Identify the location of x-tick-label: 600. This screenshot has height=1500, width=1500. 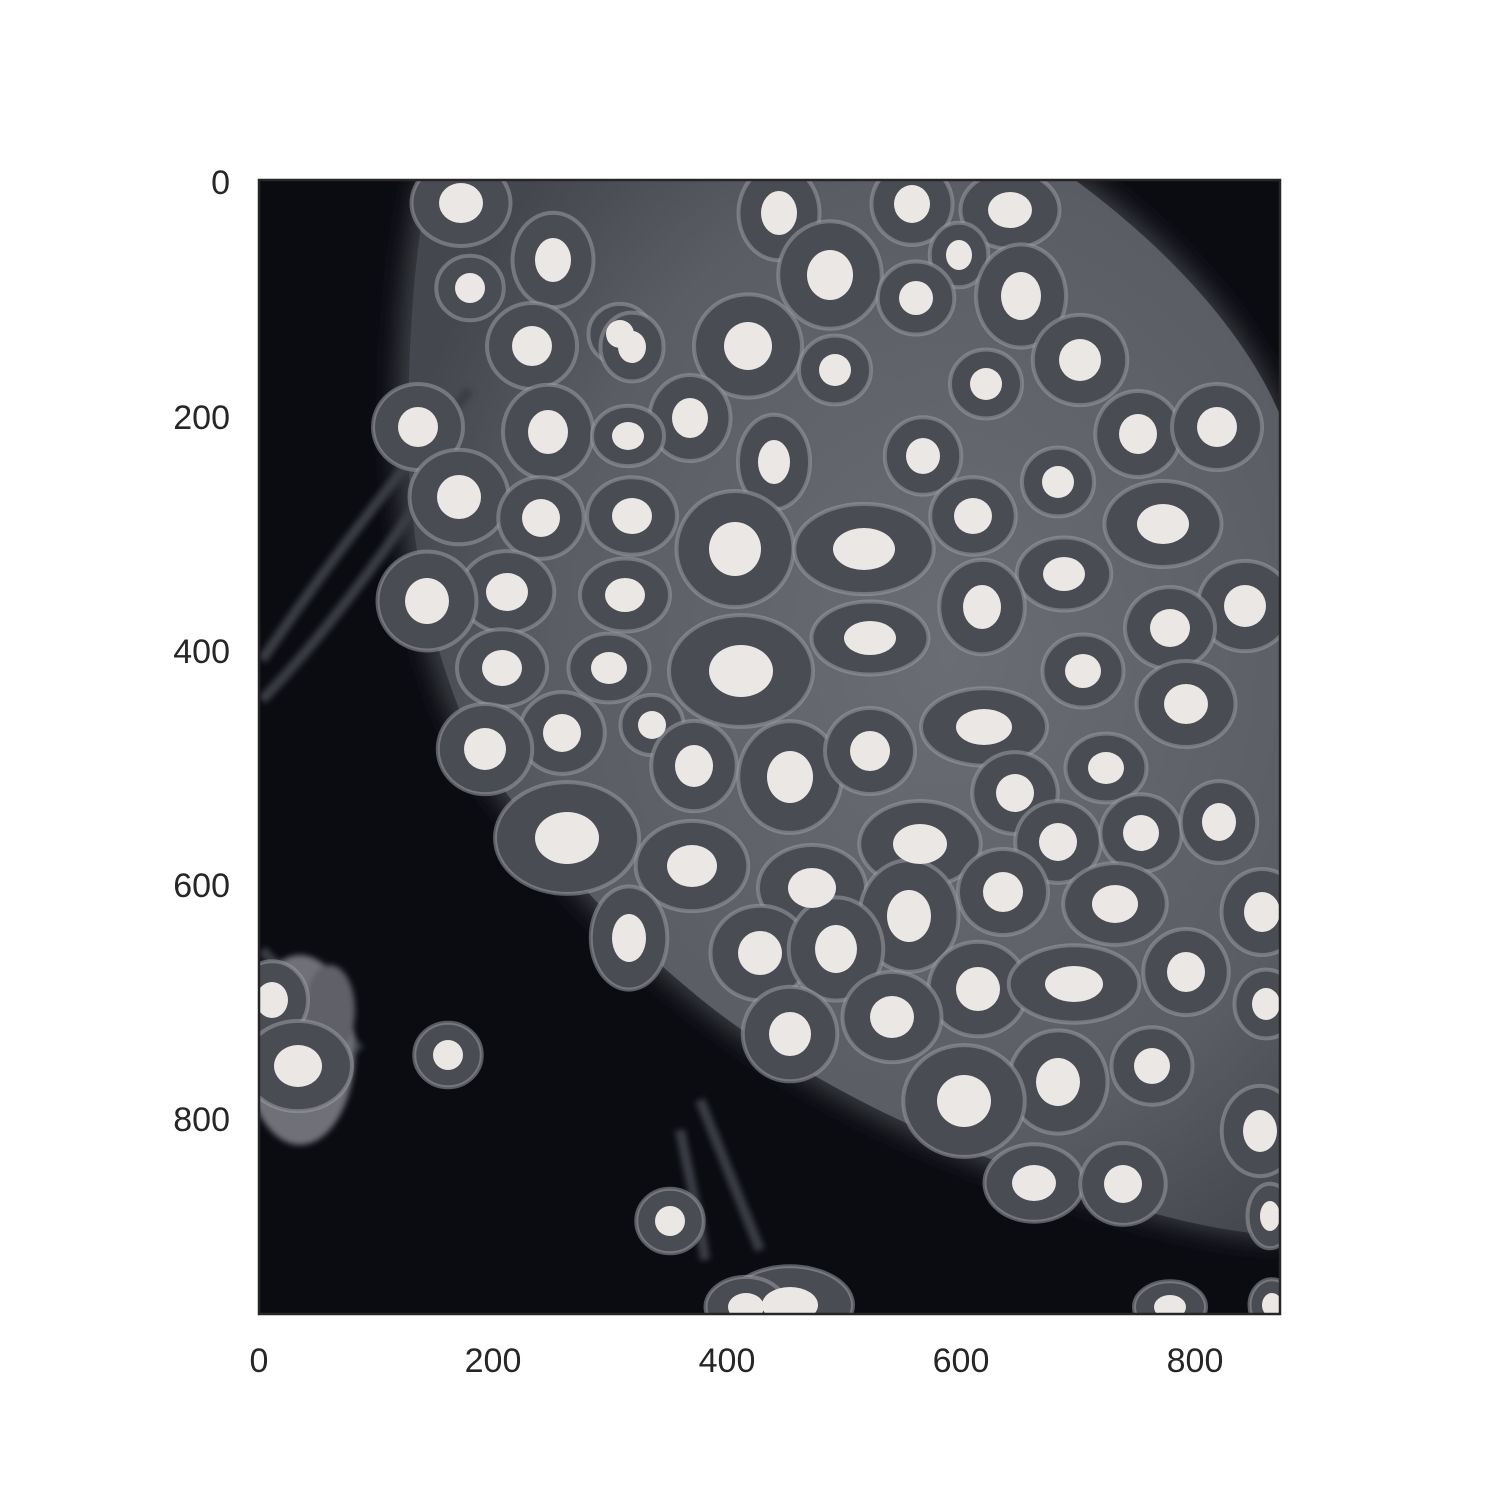
(961, 1361).